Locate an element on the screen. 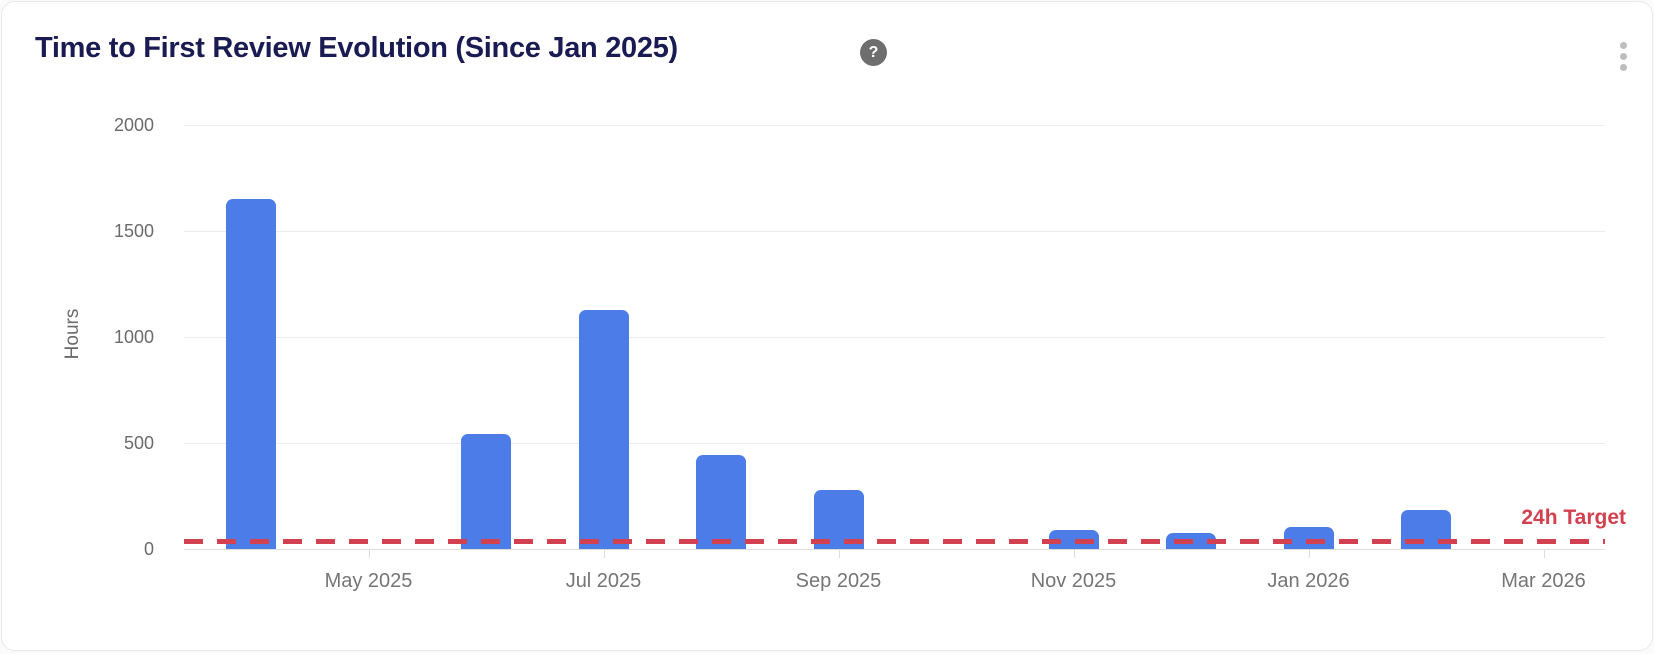  x-axis-line is located at coordinates (894, 549).